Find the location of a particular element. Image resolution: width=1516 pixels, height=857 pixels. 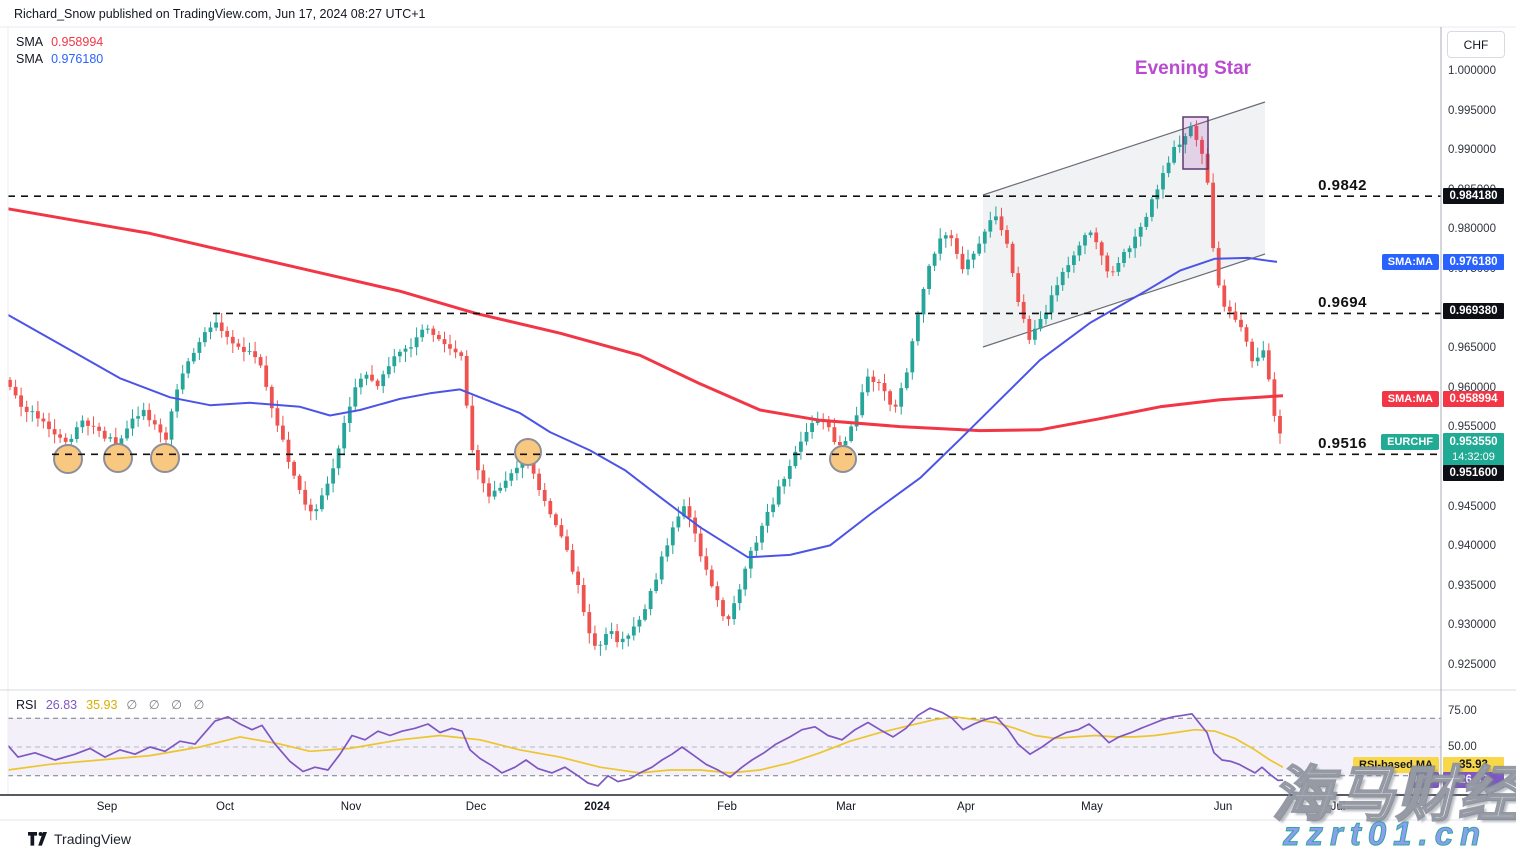

rsi-ma-value: 35.93 is located at coordinates (102, 704).